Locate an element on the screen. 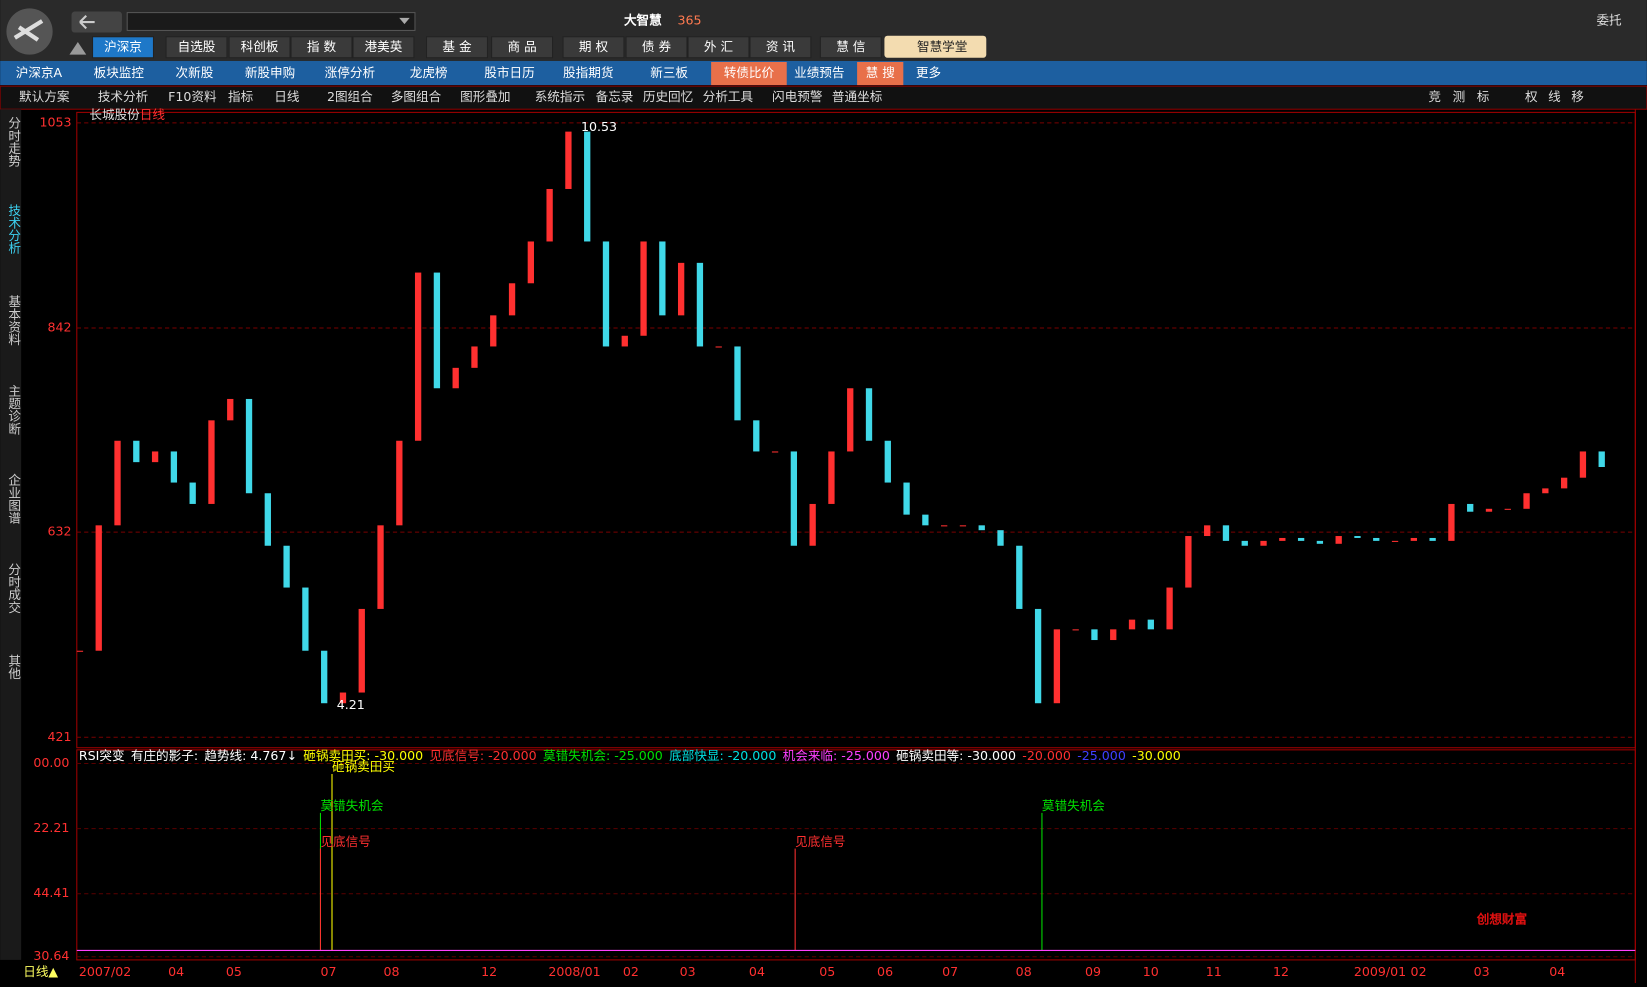  main-tab: 指 数 is located at coordinates (322, 46).